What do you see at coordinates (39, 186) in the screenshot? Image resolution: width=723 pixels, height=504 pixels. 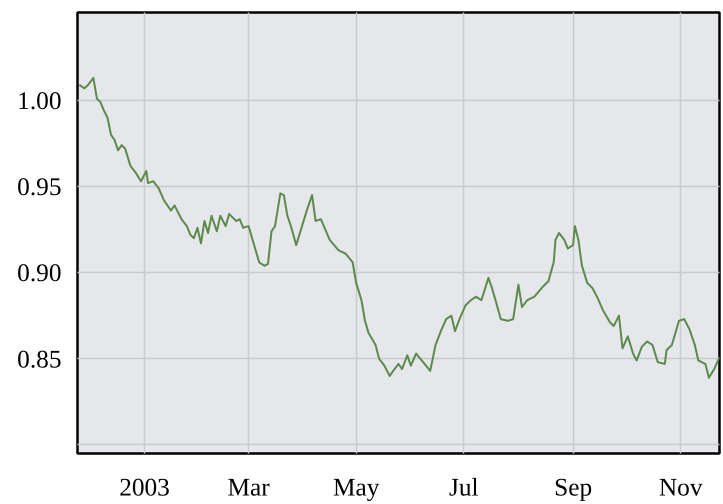 I see `y-tick-label: 0.95` at bounding box center [39, 186].